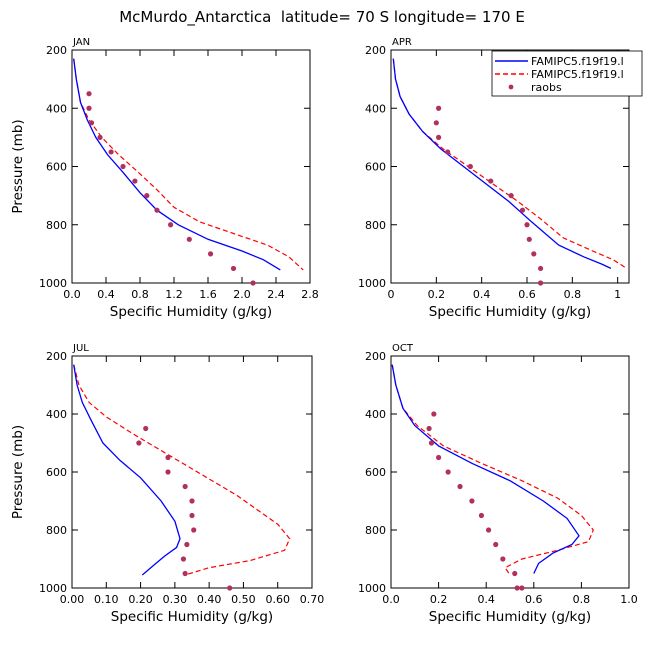 This screenshot has height=649, width=648. I want to click on panel-label: APR, so click(402, 42).